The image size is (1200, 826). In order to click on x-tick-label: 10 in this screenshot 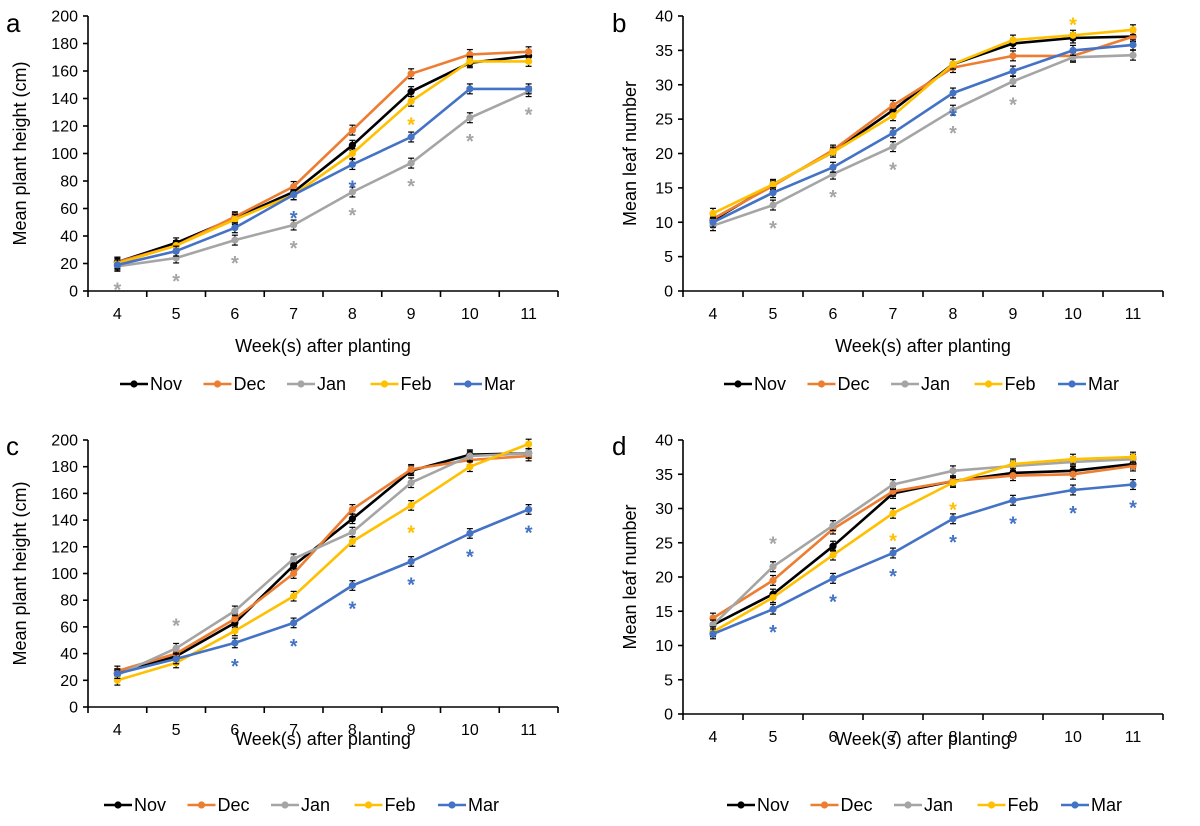, I will do `click(1073, 737)`.